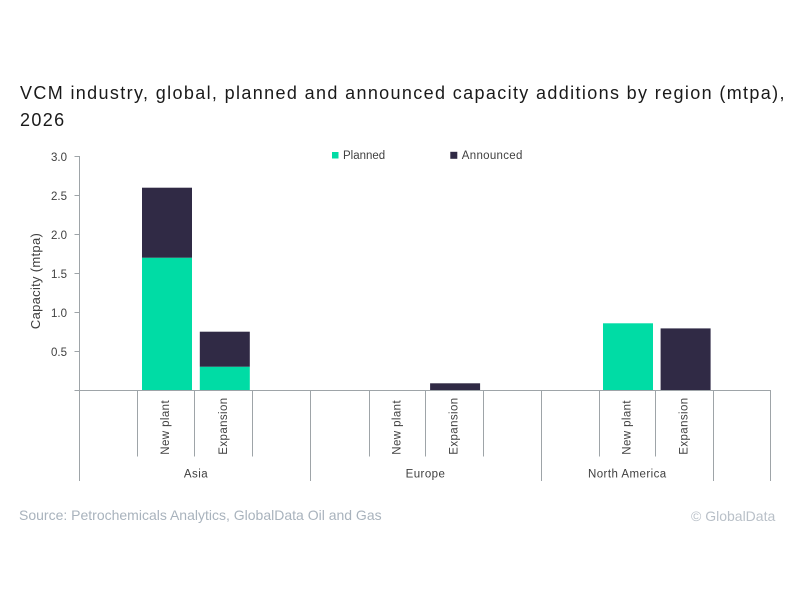 The width and height of the screenshot is (800, 600). I want to click on svg-text: Capacity (mtpa), so click(35, 281).